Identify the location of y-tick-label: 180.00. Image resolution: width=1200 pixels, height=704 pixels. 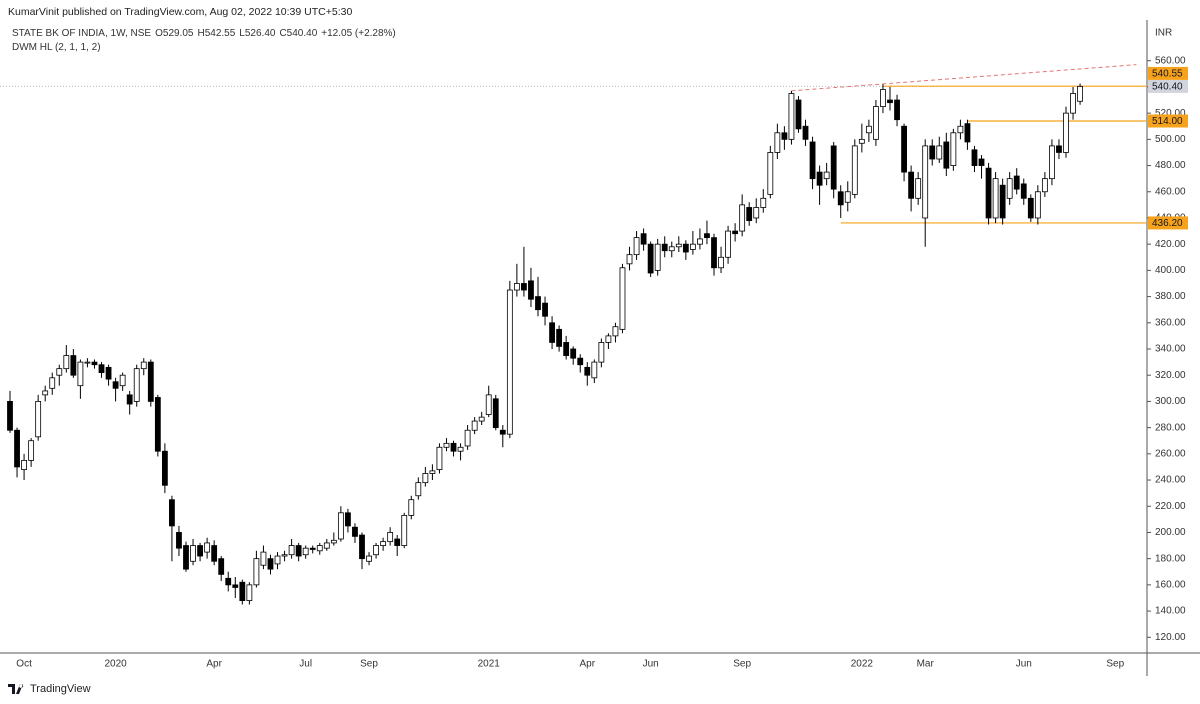
(1170, 558).